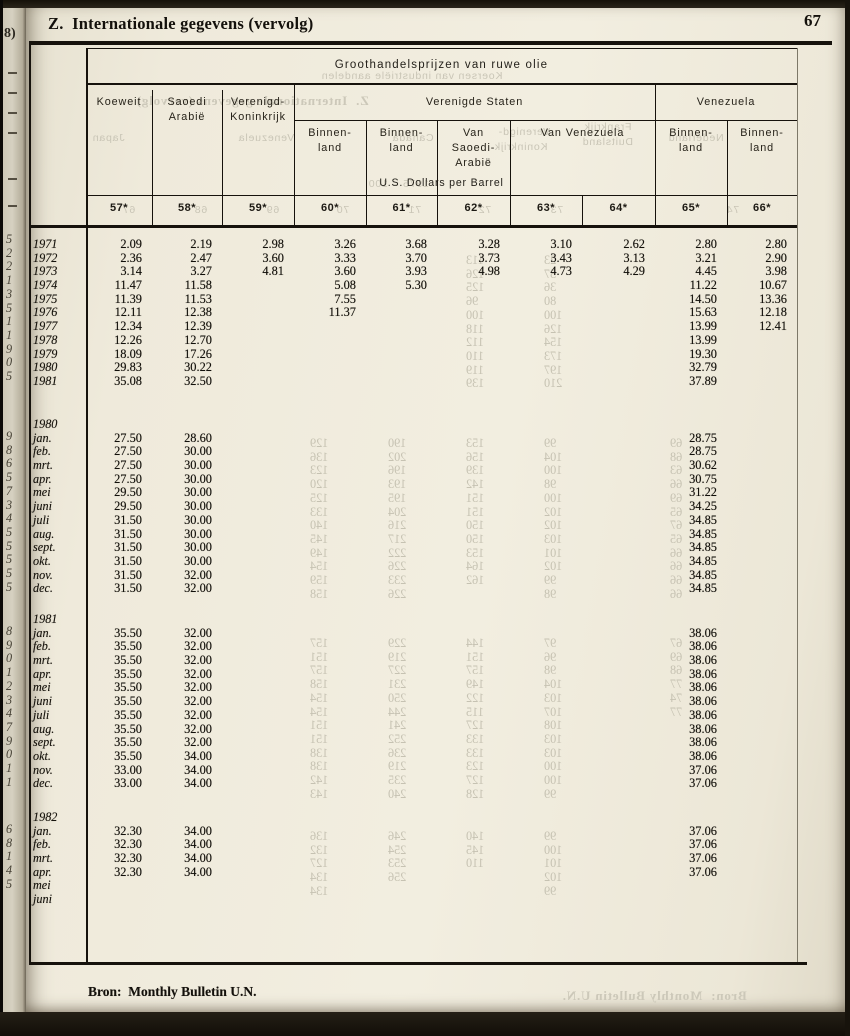 The height and width of the screenshot is (1036, 850). I want to click on data-cell: 29.83, so click(128, 367).